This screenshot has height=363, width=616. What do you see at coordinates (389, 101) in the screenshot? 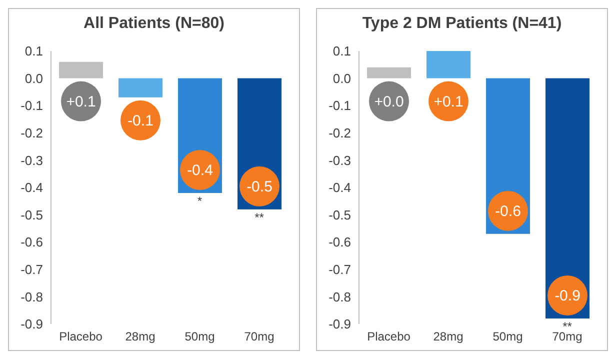
I see `data-label: +0.0` at bounding box center [389, 101].